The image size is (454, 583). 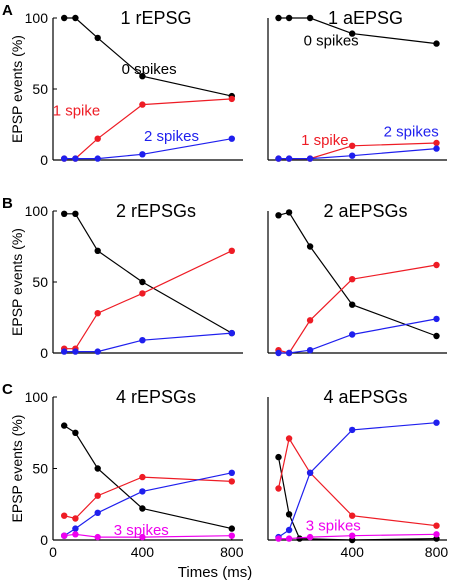 What do you see at coordinates (357, 85) in the screenshot?
I see `chart-panel: 1 aEPSG 0 spikes 1 spike 2 spikes` at bounding box center [357, 85].